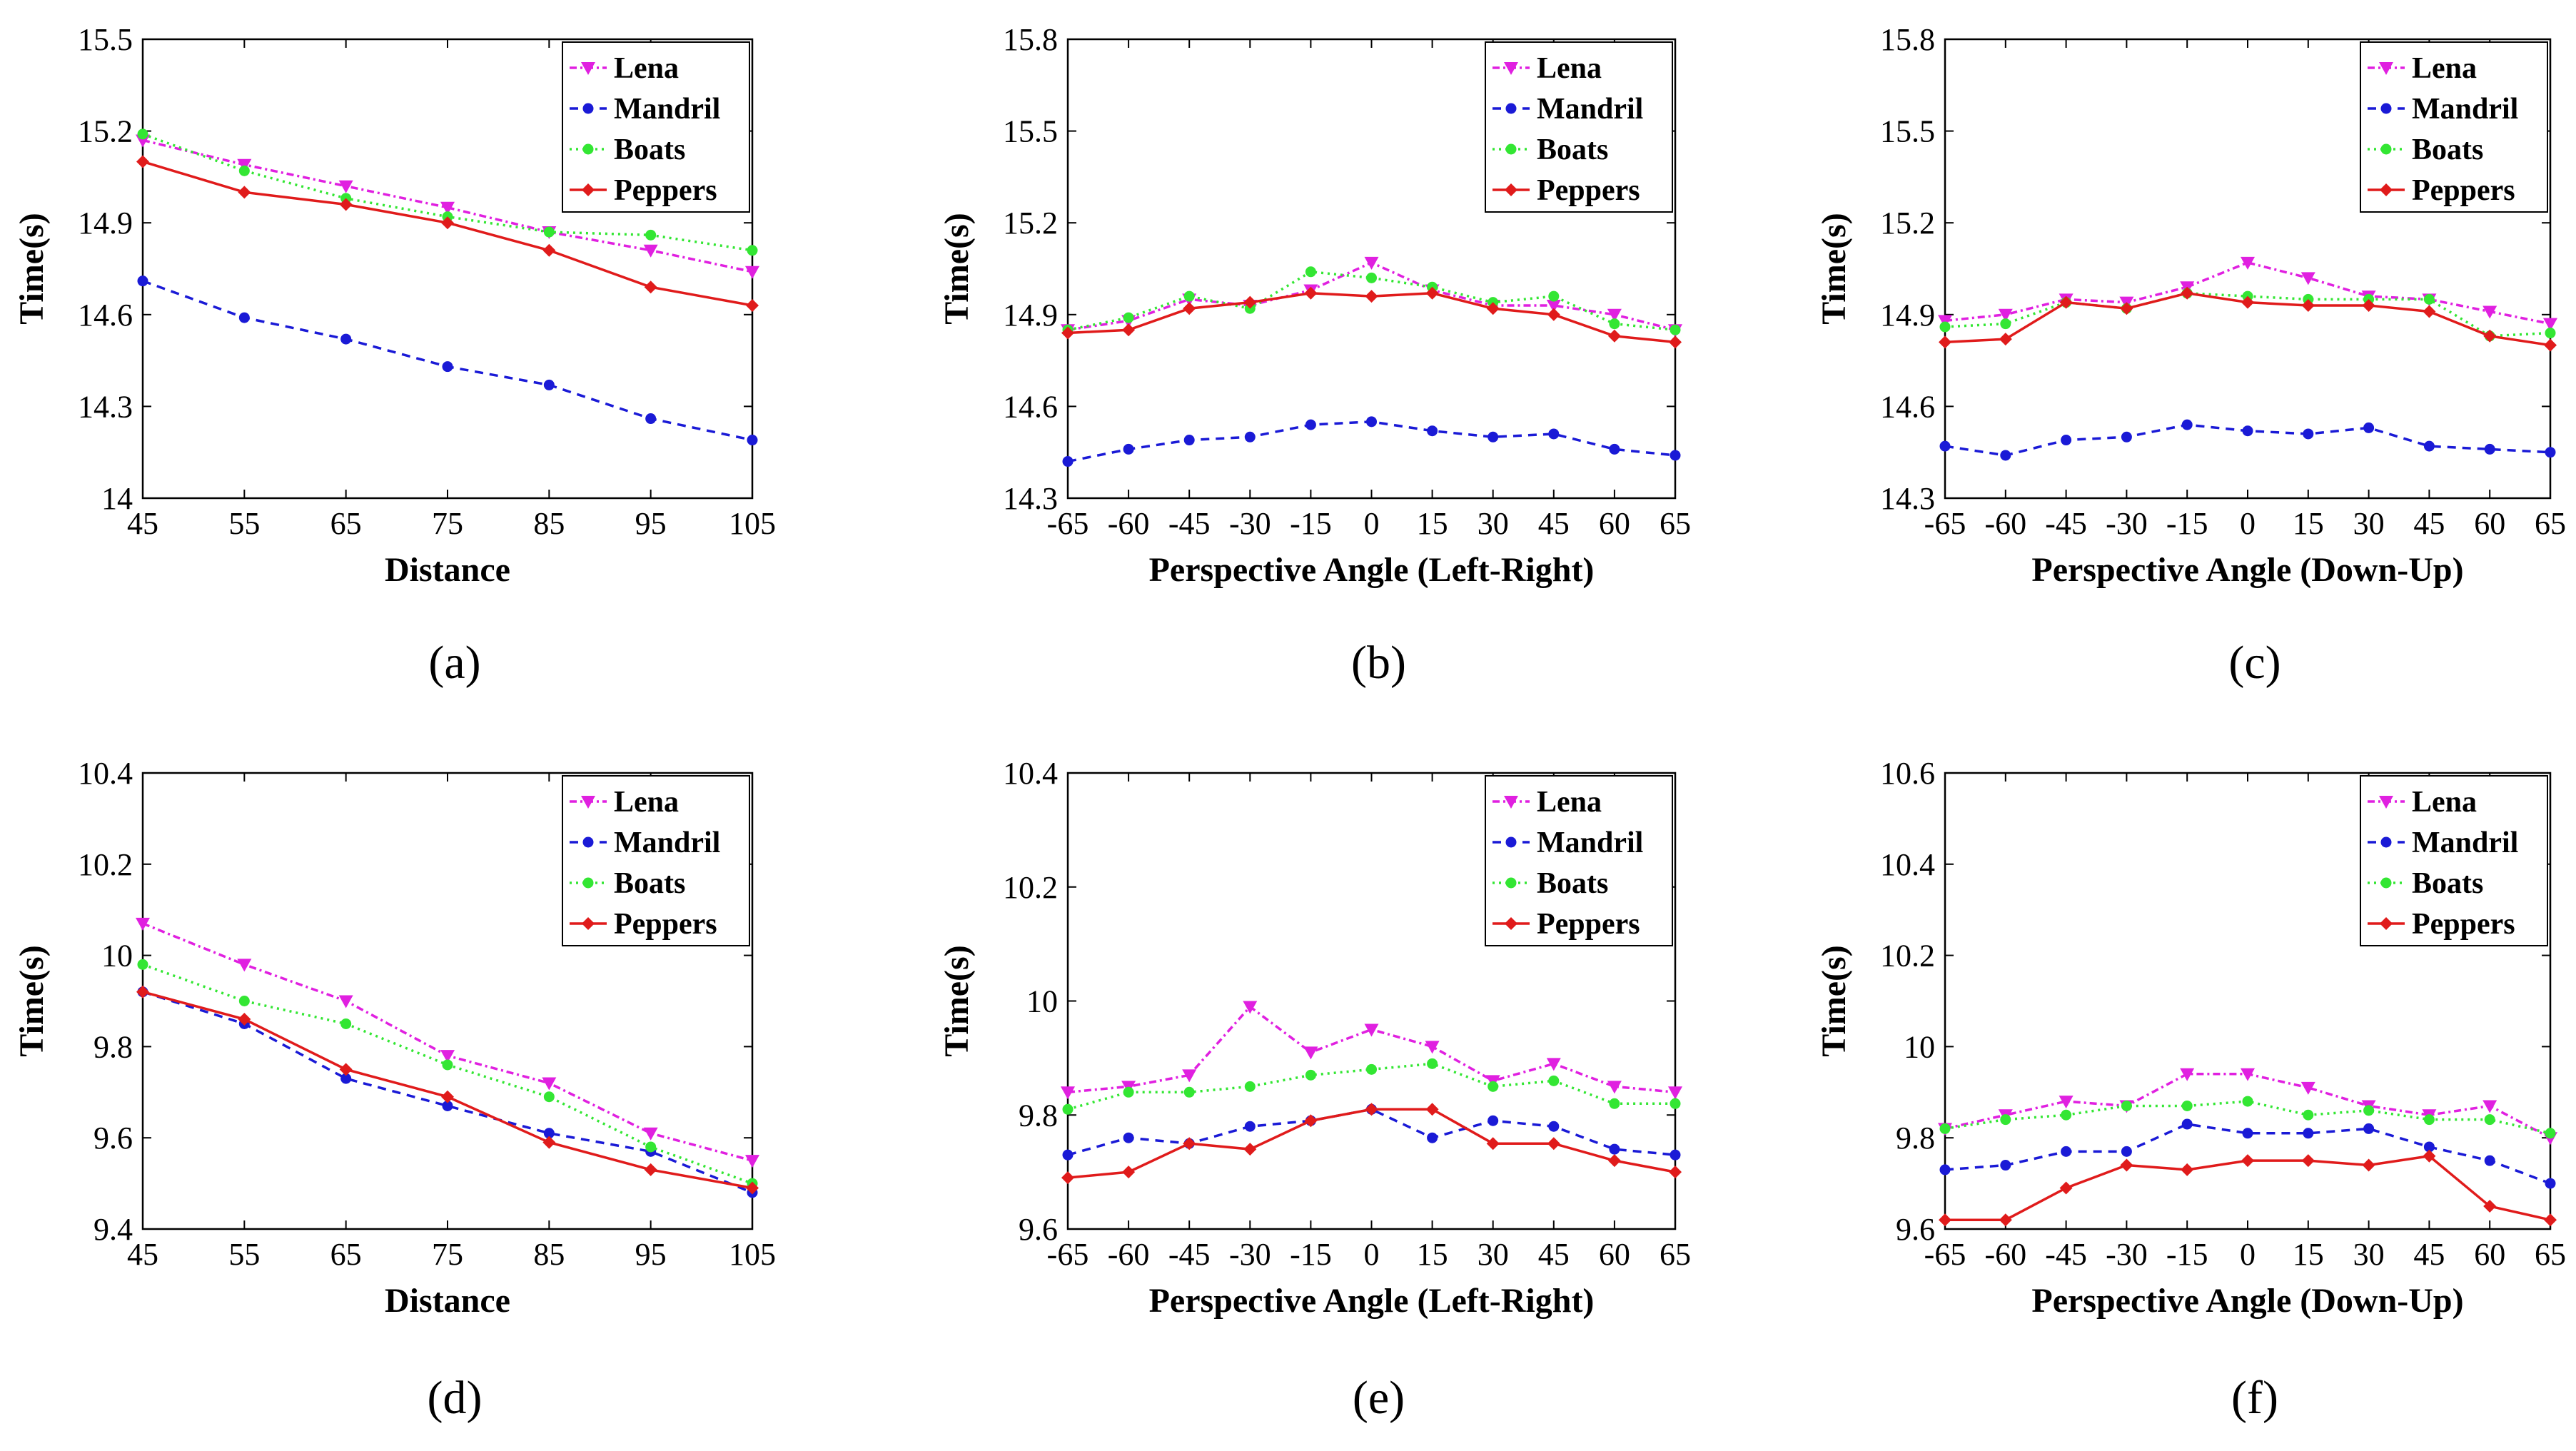 The height and width of the screenshot is (1451, 2576). What do you see at coordinates (447, 1042) in the screenshot?
I see `series-line-lena` at bounding box center [447, 1042].